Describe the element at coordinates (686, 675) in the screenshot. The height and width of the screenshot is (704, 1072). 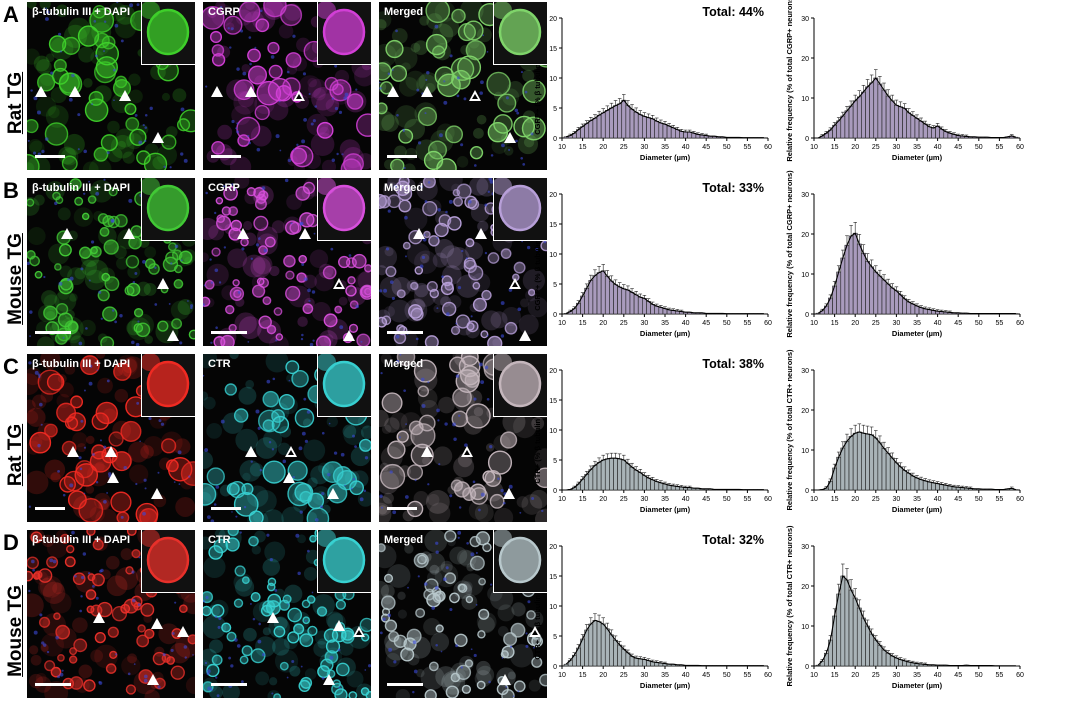
I see `x-tick-label: 40` at that location.